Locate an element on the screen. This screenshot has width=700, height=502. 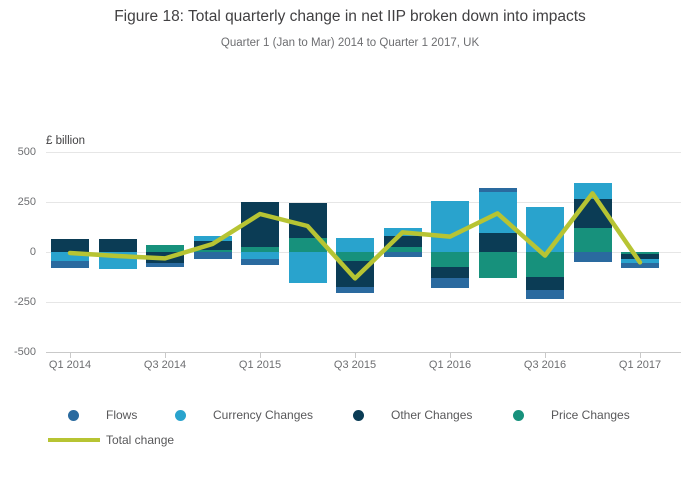
bar-segment-flows-q4-2016 is located at coordinates (592, 257).